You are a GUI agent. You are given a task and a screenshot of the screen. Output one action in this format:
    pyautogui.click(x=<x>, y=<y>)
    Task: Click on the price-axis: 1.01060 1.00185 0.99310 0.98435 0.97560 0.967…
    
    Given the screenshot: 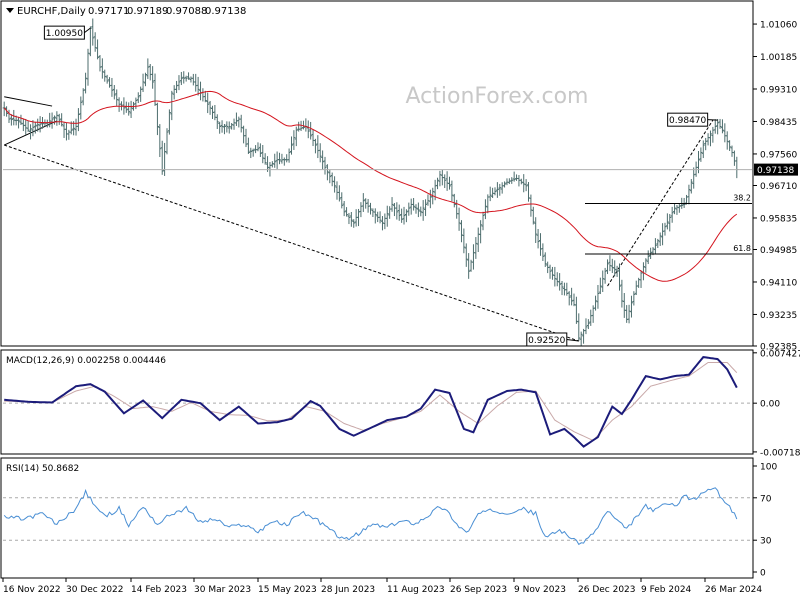 What is the action you would take?
    pyautogui.click(x=775, y=187)
    